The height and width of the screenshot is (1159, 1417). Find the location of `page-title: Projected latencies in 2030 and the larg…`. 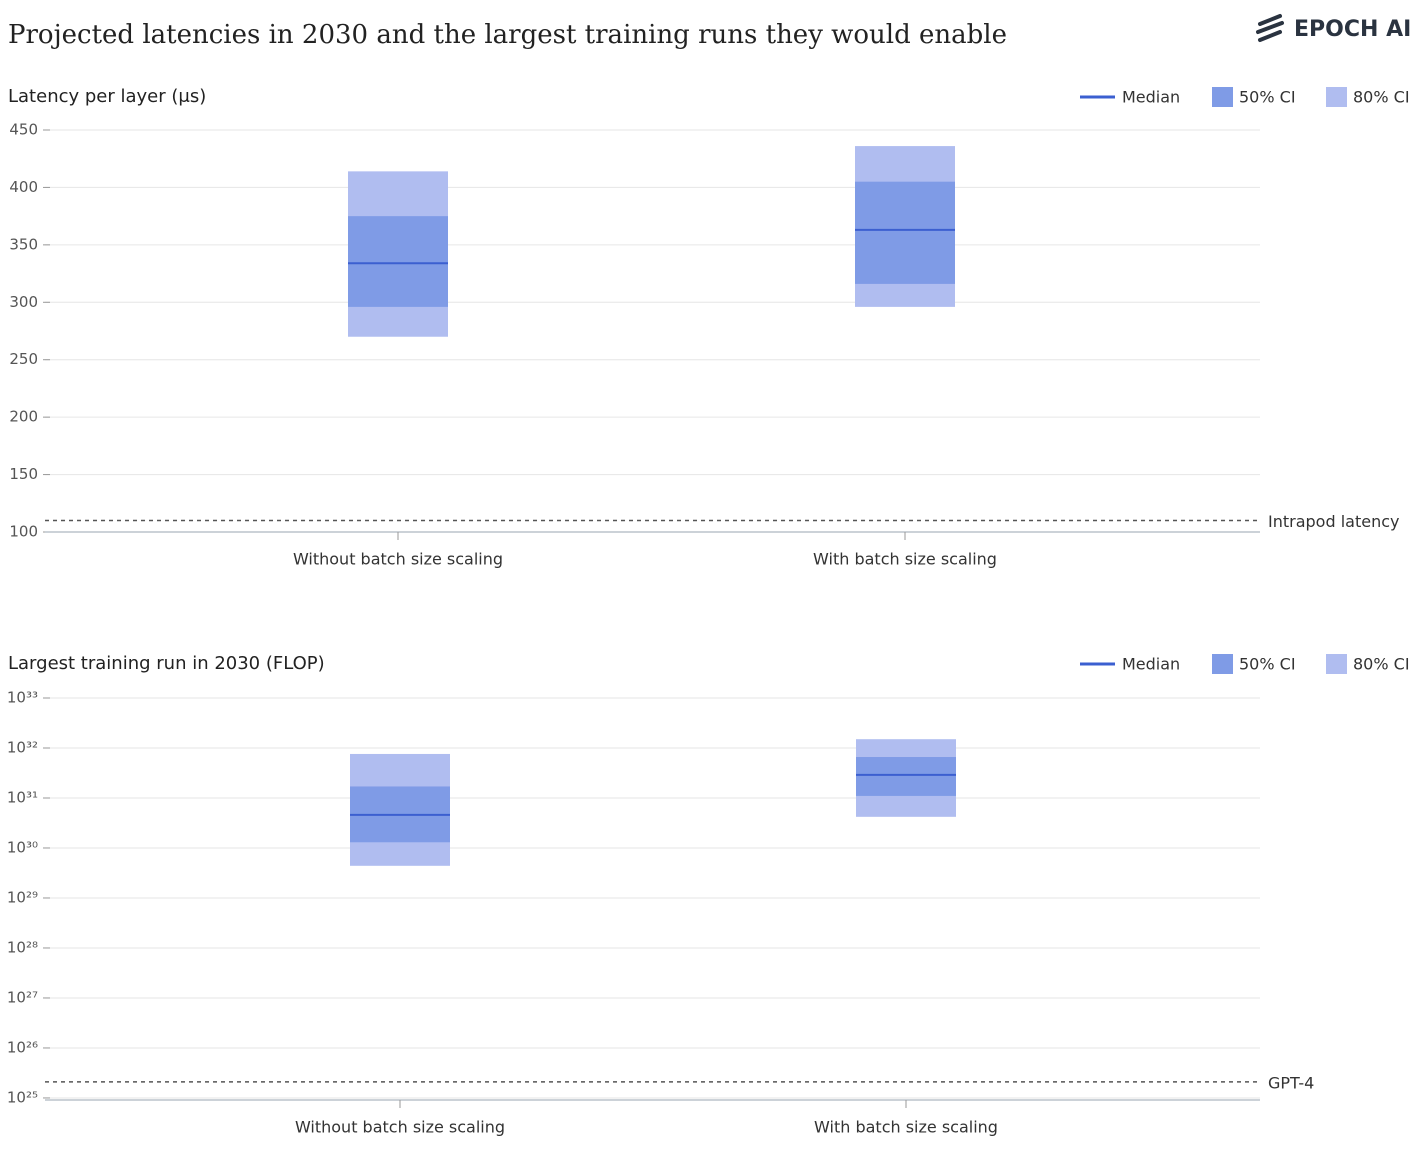

page-title: Projected latencies in 2030 and the larg… is located at coordinates (507, 35).